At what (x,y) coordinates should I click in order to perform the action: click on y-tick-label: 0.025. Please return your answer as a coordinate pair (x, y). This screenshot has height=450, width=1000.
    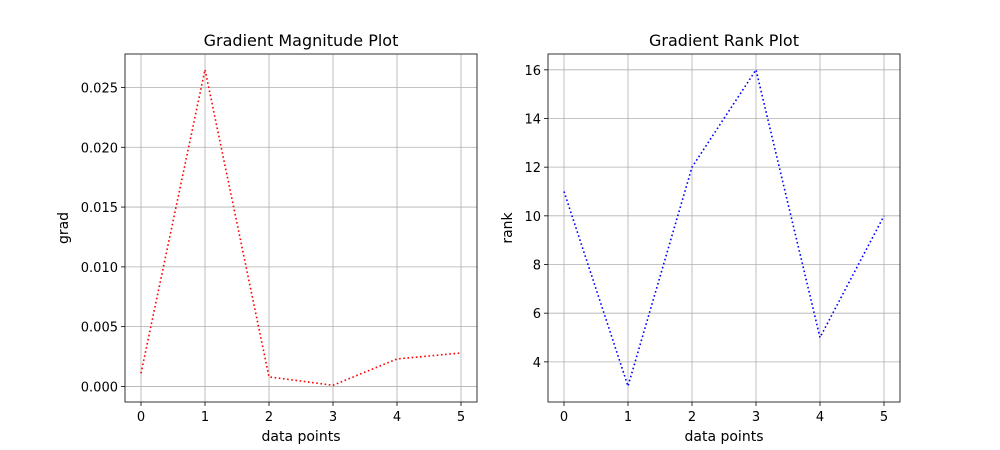
    Looking at the image, I should click on (99, 88).